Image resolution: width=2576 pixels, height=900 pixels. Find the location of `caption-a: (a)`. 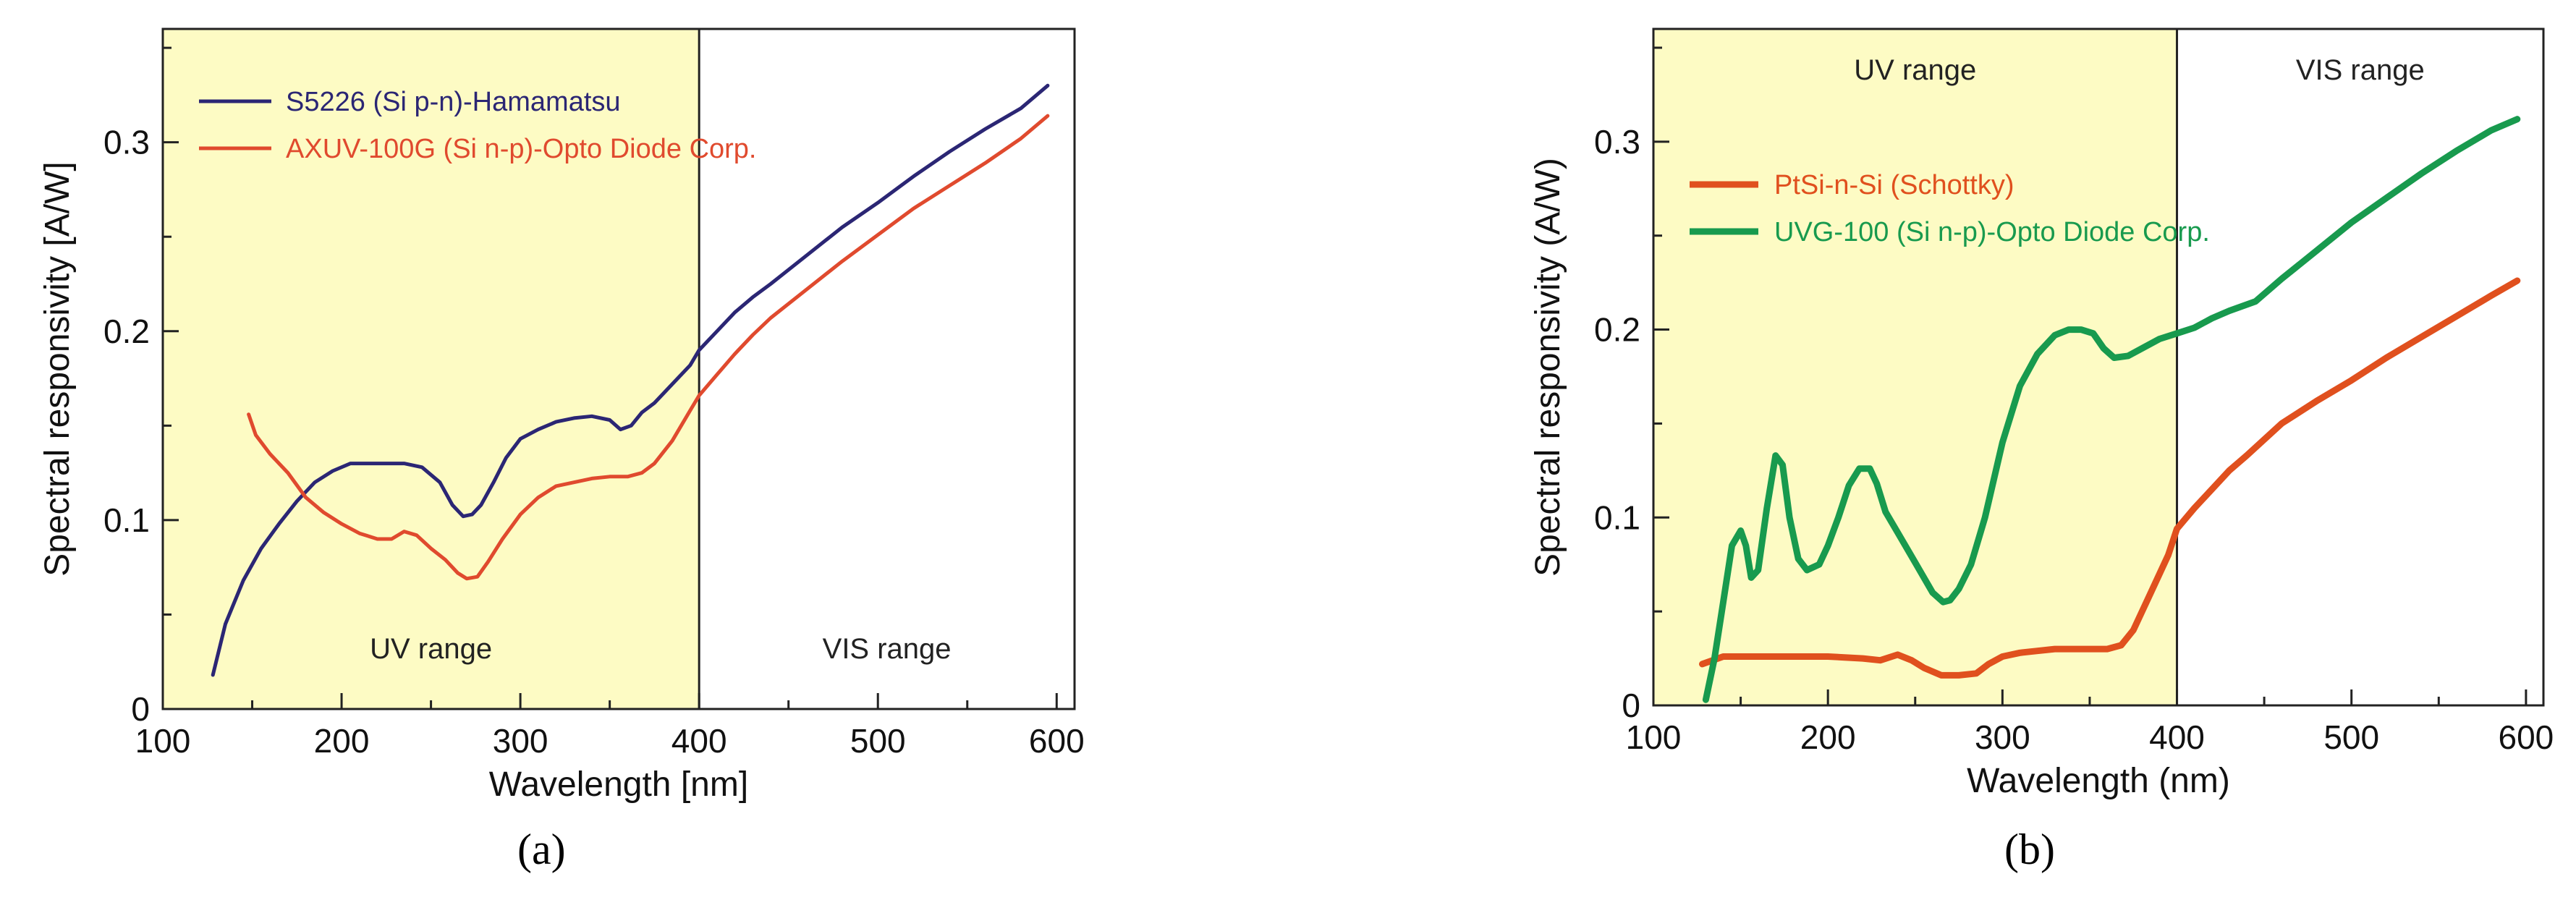

caption-a: (a) is located at coordinates (541, 849).